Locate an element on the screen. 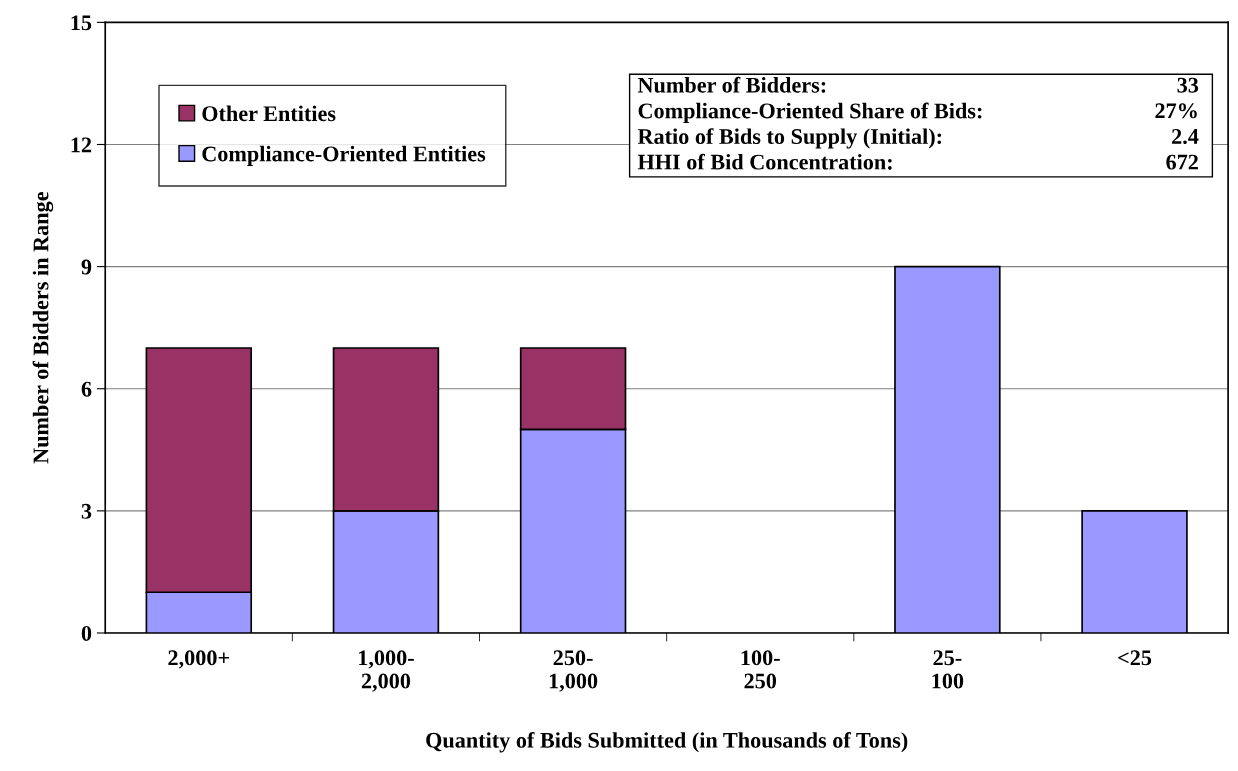  legend-label: Other Entities is located at coordinates (269, 113).